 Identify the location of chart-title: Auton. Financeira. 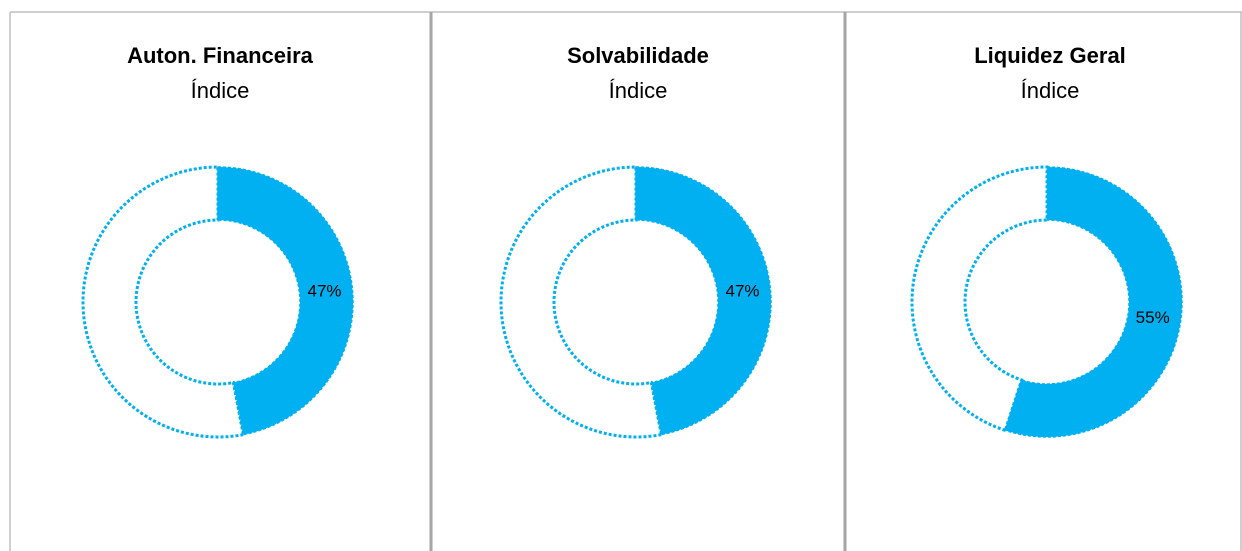
(220, 55).